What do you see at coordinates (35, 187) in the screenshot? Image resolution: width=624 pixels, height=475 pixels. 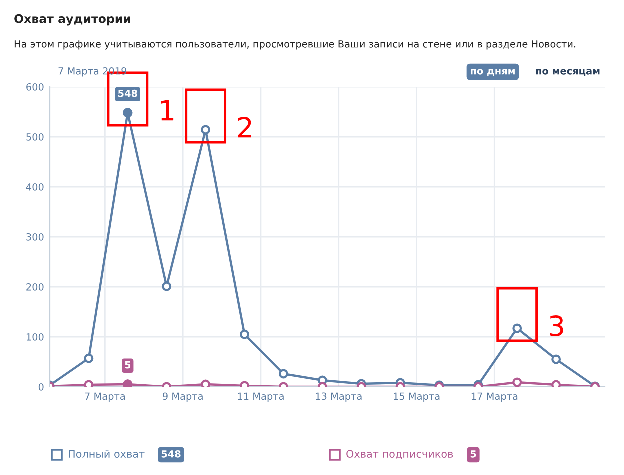 I see `y-tick-label: 400` at bounding box center [35, 187].